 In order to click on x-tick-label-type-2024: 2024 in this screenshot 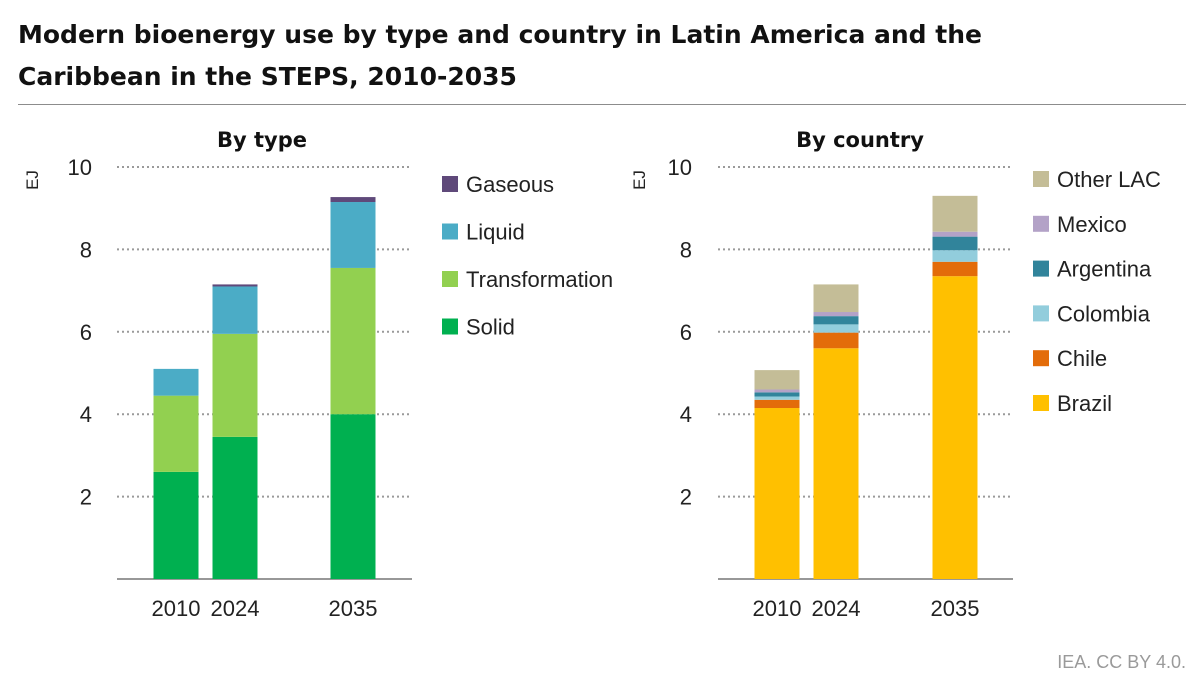, I will do `click(235, 608)`.